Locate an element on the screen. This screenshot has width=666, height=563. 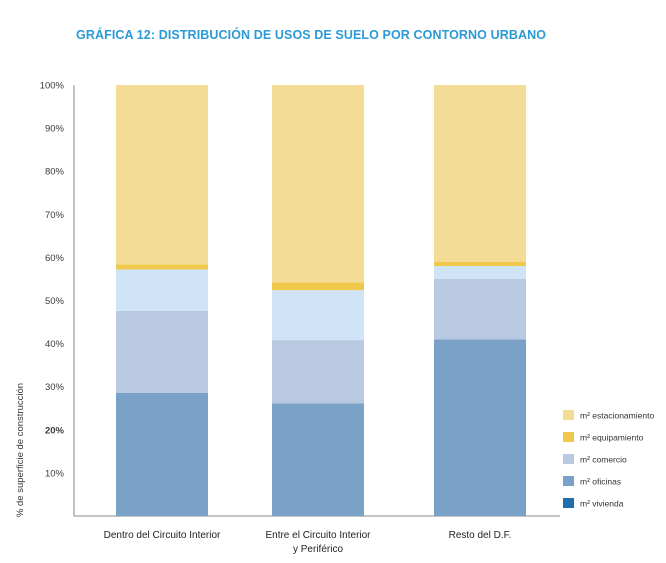
legend-label: m² oficinas is located at coordinates (600, 482).